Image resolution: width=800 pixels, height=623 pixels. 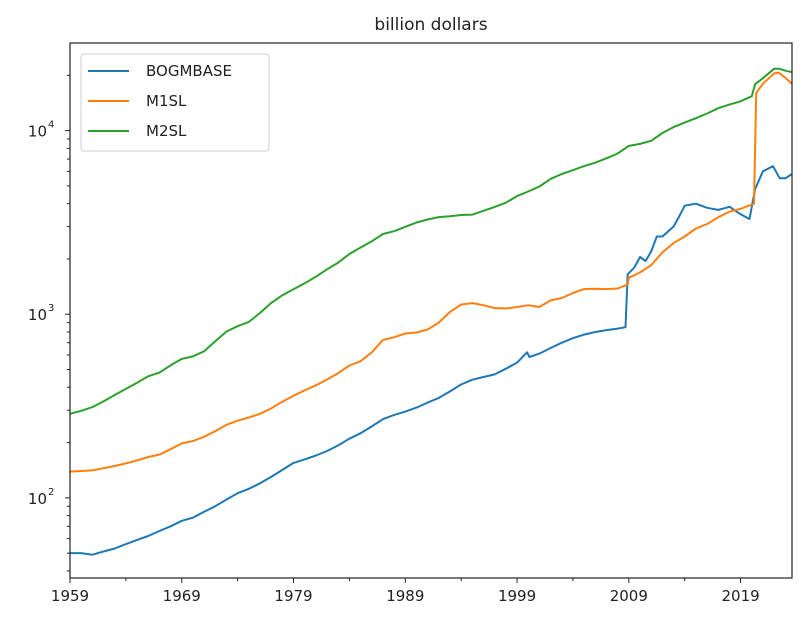 I want to click on x-tick-label: 1969, so click(x=182, y=596).